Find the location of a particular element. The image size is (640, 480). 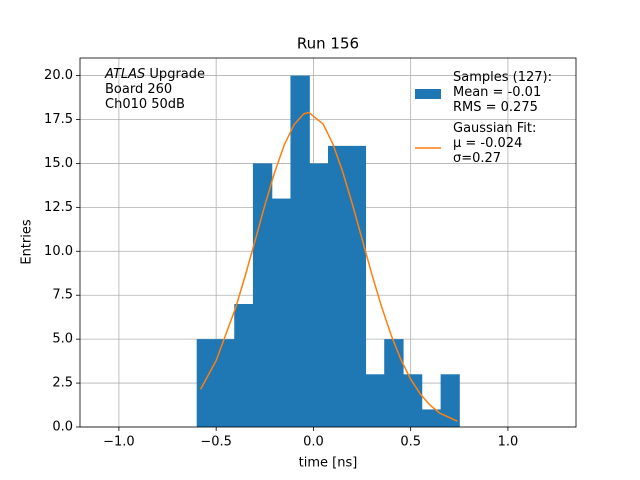

chart-title: Run 156 is located at coordinates (328, 44).